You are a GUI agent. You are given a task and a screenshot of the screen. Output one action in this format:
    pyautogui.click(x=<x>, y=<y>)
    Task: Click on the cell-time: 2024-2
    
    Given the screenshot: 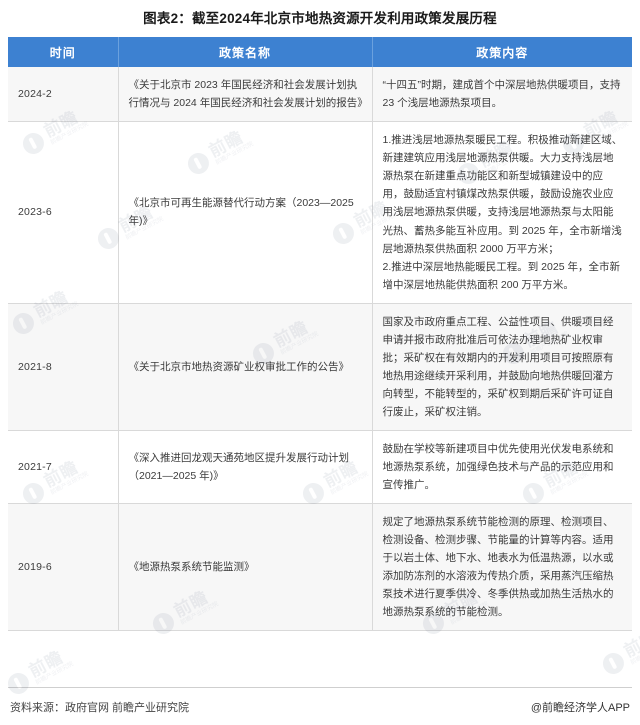 What is the action you would take?
    pyautogui.click(x=63, y=95)
    